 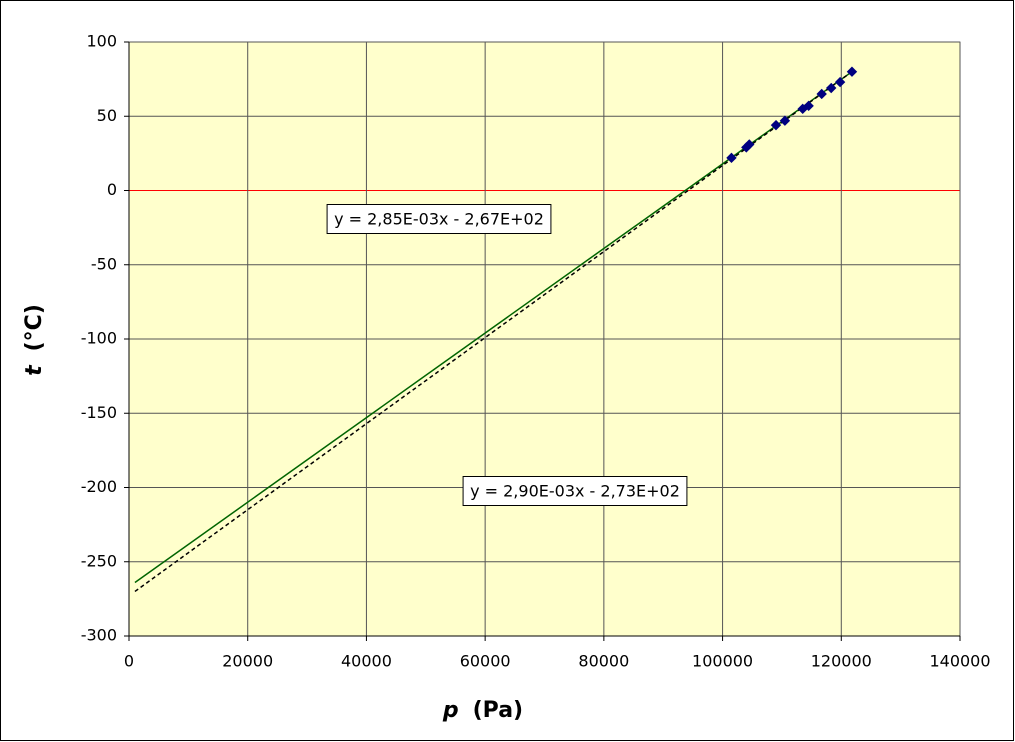 I want to click on y-axis-label: t (°C), so click(x=34, y=340).